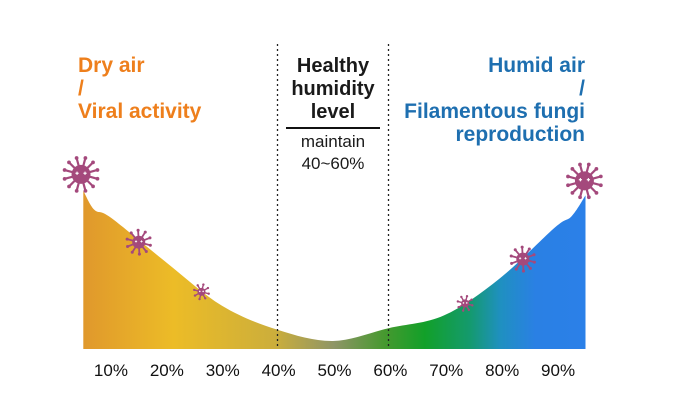  I want to click on label-divider, so click(333, 128).